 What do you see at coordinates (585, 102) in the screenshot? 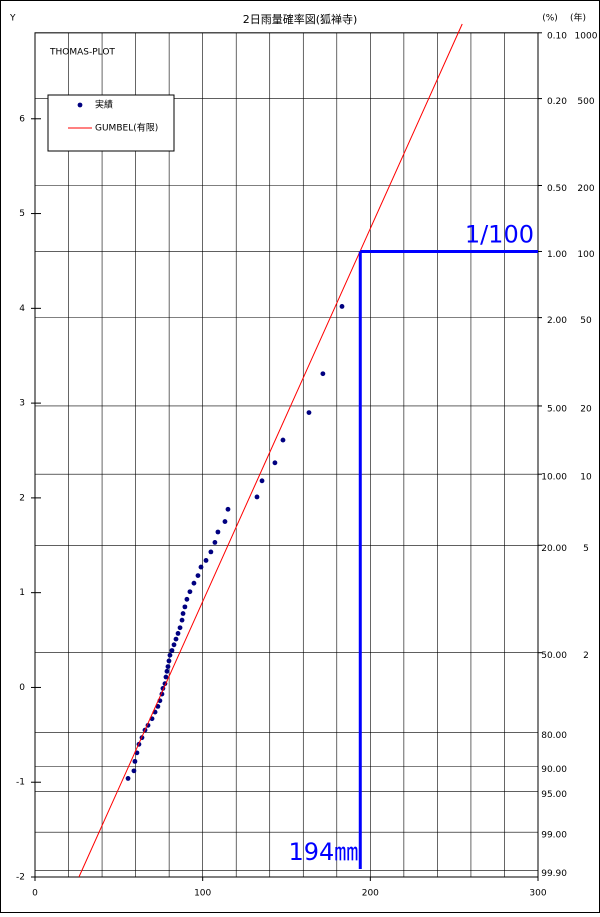
I see `return-tick-label: 500` at bounding box center [585, 102].